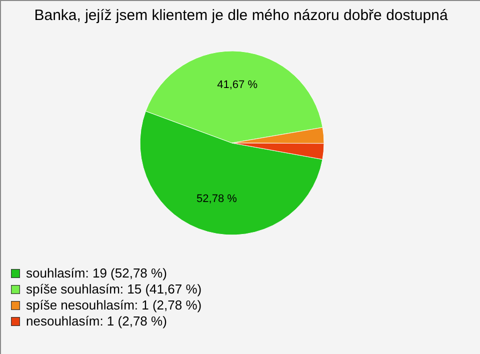 The width and height of the screenshot is (480, 354). What do you see at coordinates (114, 289) in the screenshot?
I see `legend-label: spíše souhlasím: 15 (41,67 %)` at bounding box center [114, 289].